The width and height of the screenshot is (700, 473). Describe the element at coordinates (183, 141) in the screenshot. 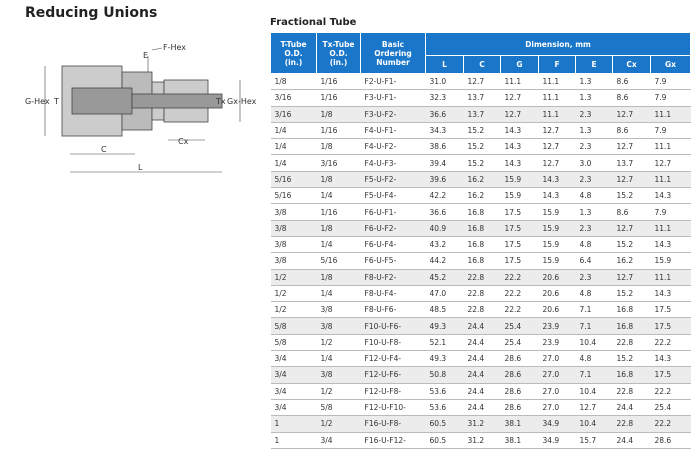

I see `label: Cx` at that location.